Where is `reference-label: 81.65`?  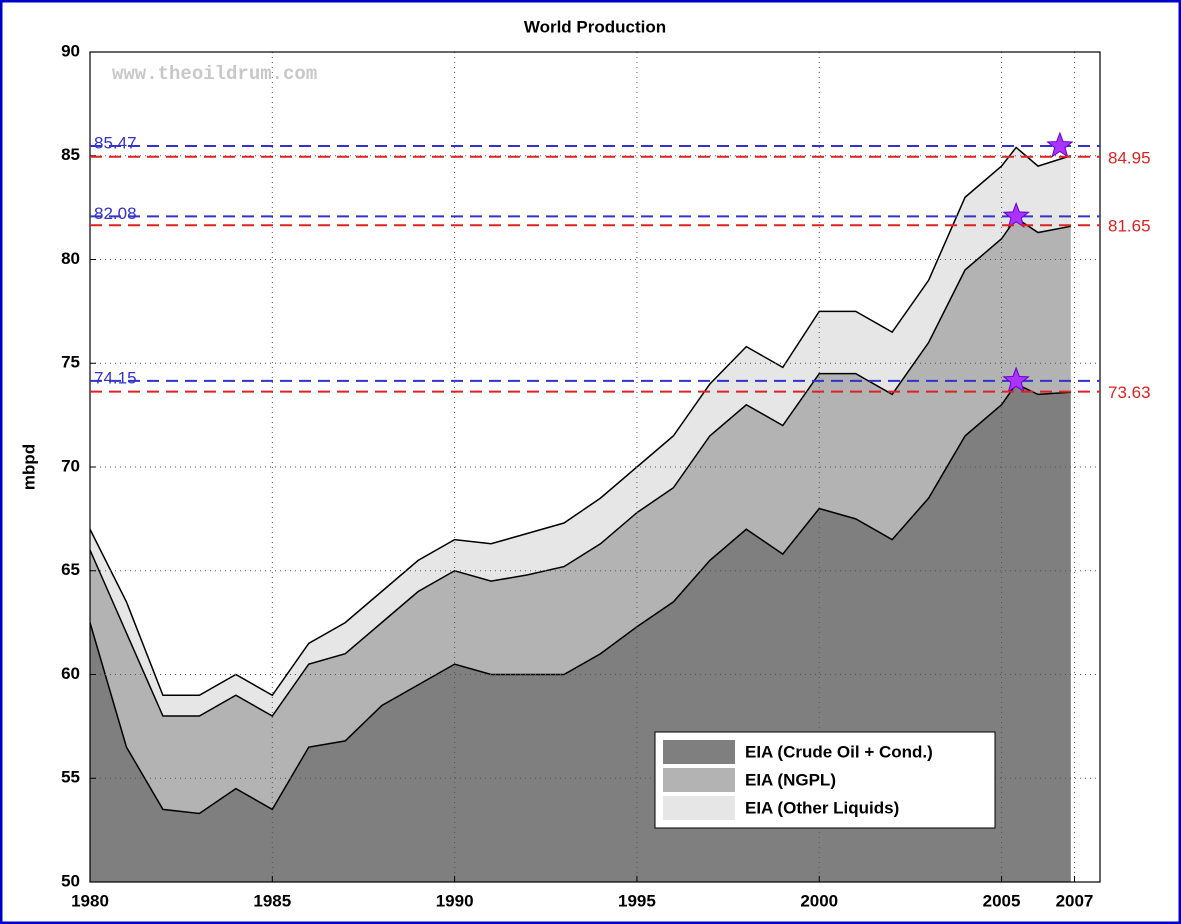 reference-label: 81.65 is located at coordinates (1129, 226).